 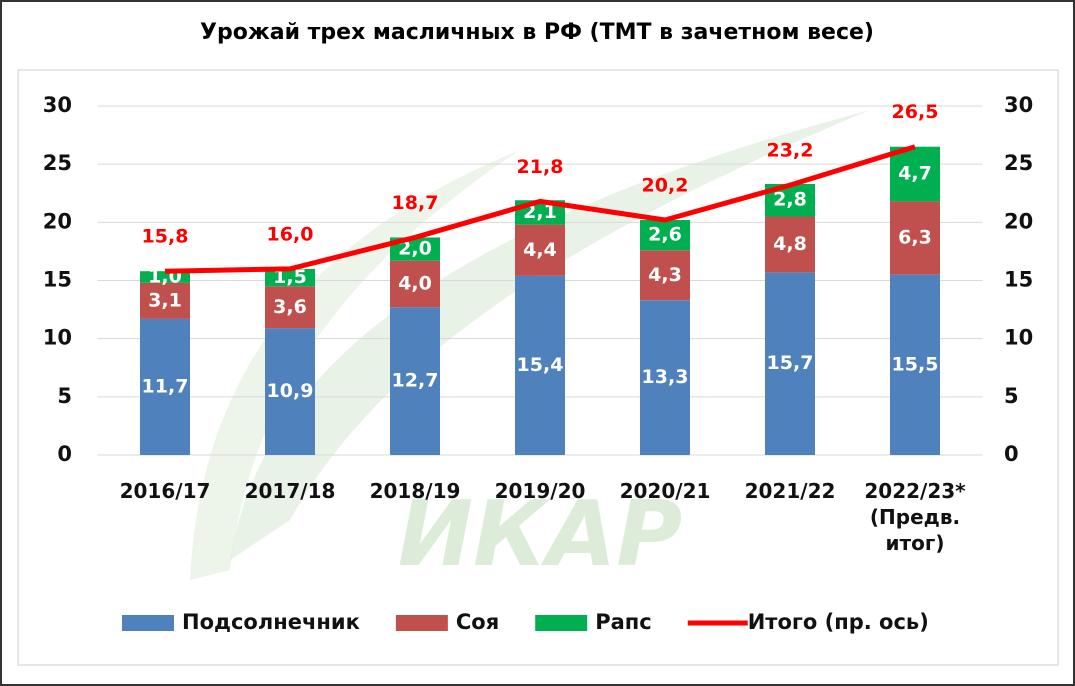 What do you see at coordinates (57, 105) in the screenshot?
I see `y-tick-label: 30` at bounding box center [57, 105].